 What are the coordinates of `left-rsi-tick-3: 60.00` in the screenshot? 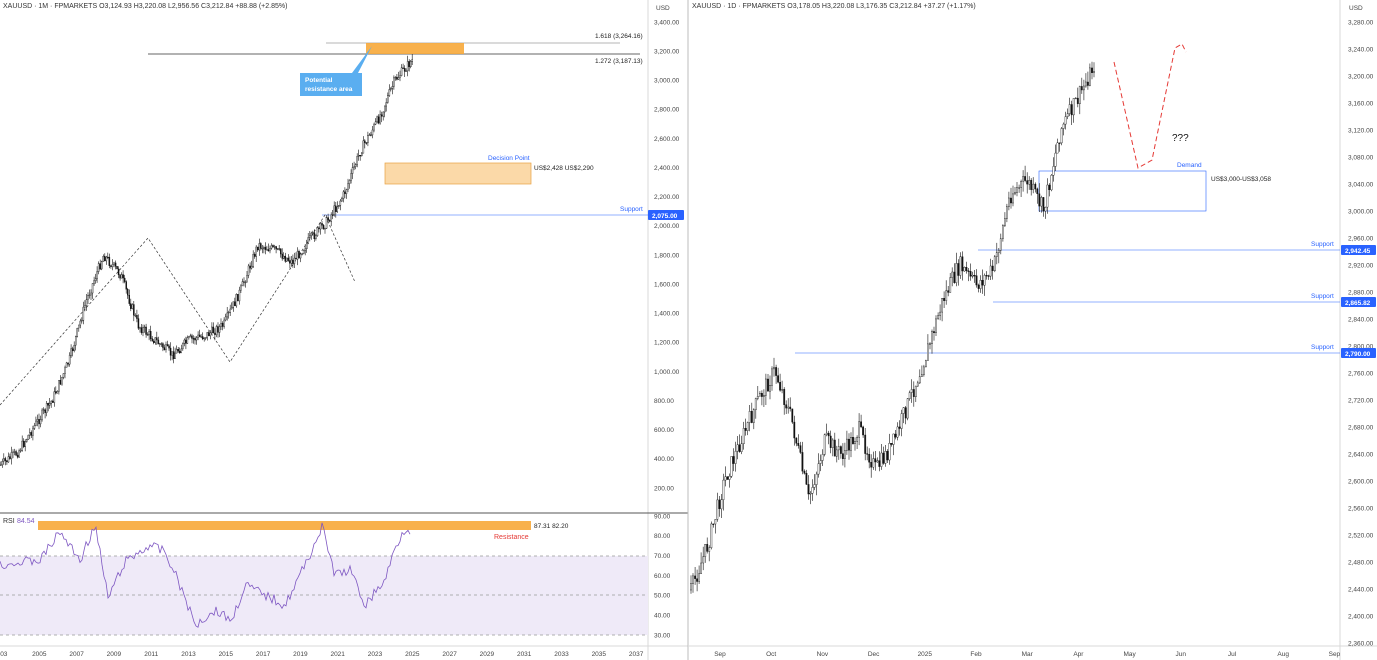 It's located at (662, 576).